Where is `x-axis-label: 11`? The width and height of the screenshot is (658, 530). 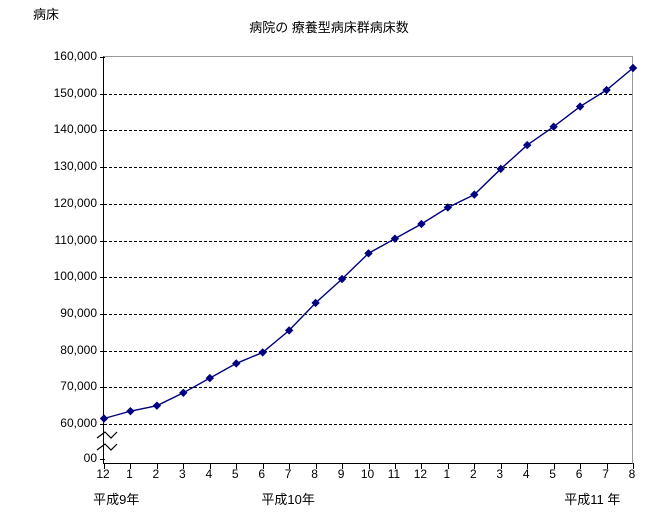
x-axis-label: 11 is located at coordinates (394, 474).